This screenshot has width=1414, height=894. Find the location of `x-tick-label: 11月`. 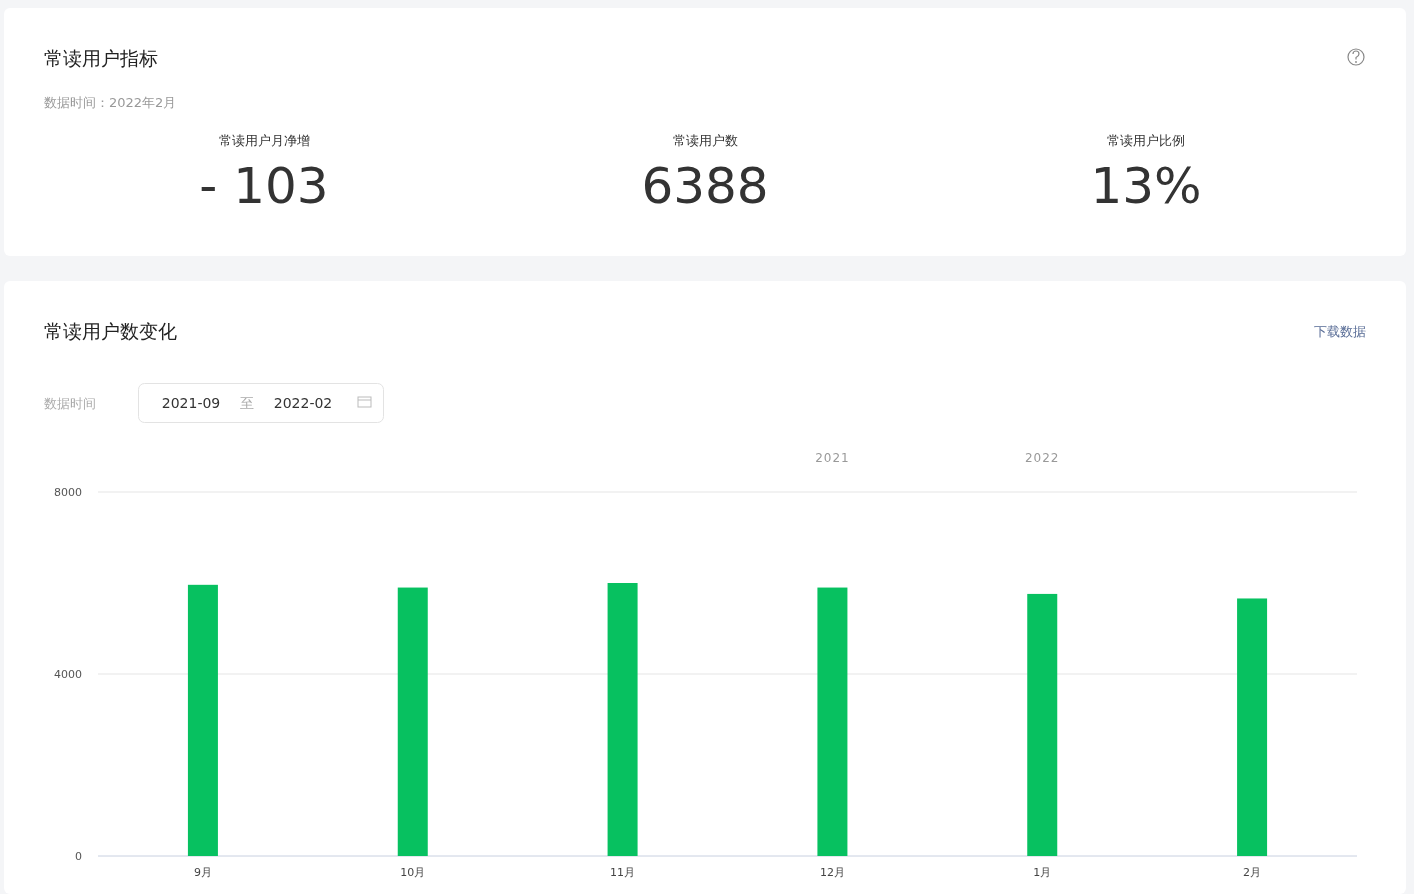

x-tick-label: 11月 is located at coordinates (623, 872).